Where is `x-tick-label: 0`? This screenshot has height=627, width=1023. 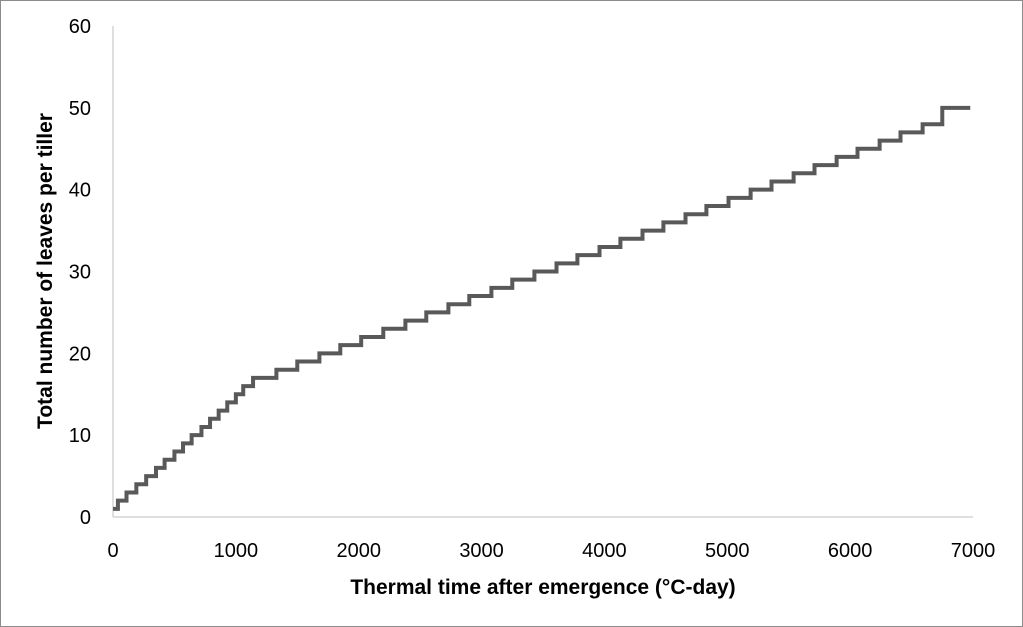
x-tick-label: 0 is located at coordinates (112, 551).